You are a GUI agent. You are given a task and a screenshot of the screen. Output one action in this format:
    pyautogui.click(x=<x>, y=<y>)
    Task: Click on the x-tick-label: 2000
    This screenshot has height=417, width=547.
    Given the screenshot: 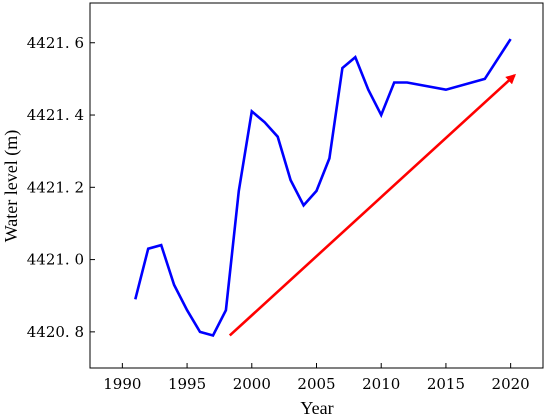 What is the action you would take?
    pyautogui.click(x=252, y=384)
    